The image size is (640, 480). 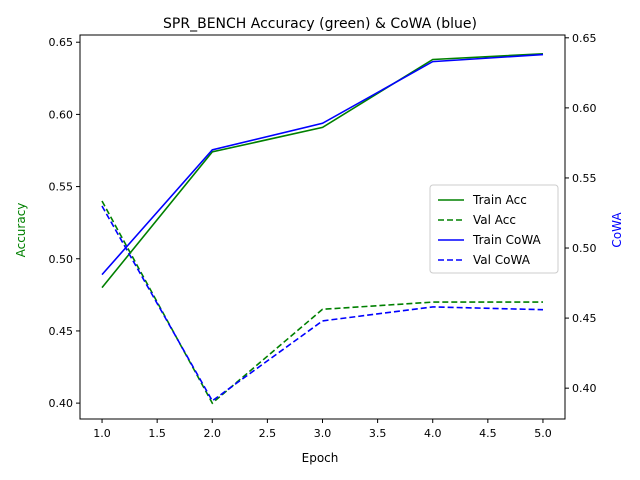 What do you see at coordinates (61, 42) in the screenshot?
I see `left-y-tick-label: 0.65` at bounding box center [61, 42].